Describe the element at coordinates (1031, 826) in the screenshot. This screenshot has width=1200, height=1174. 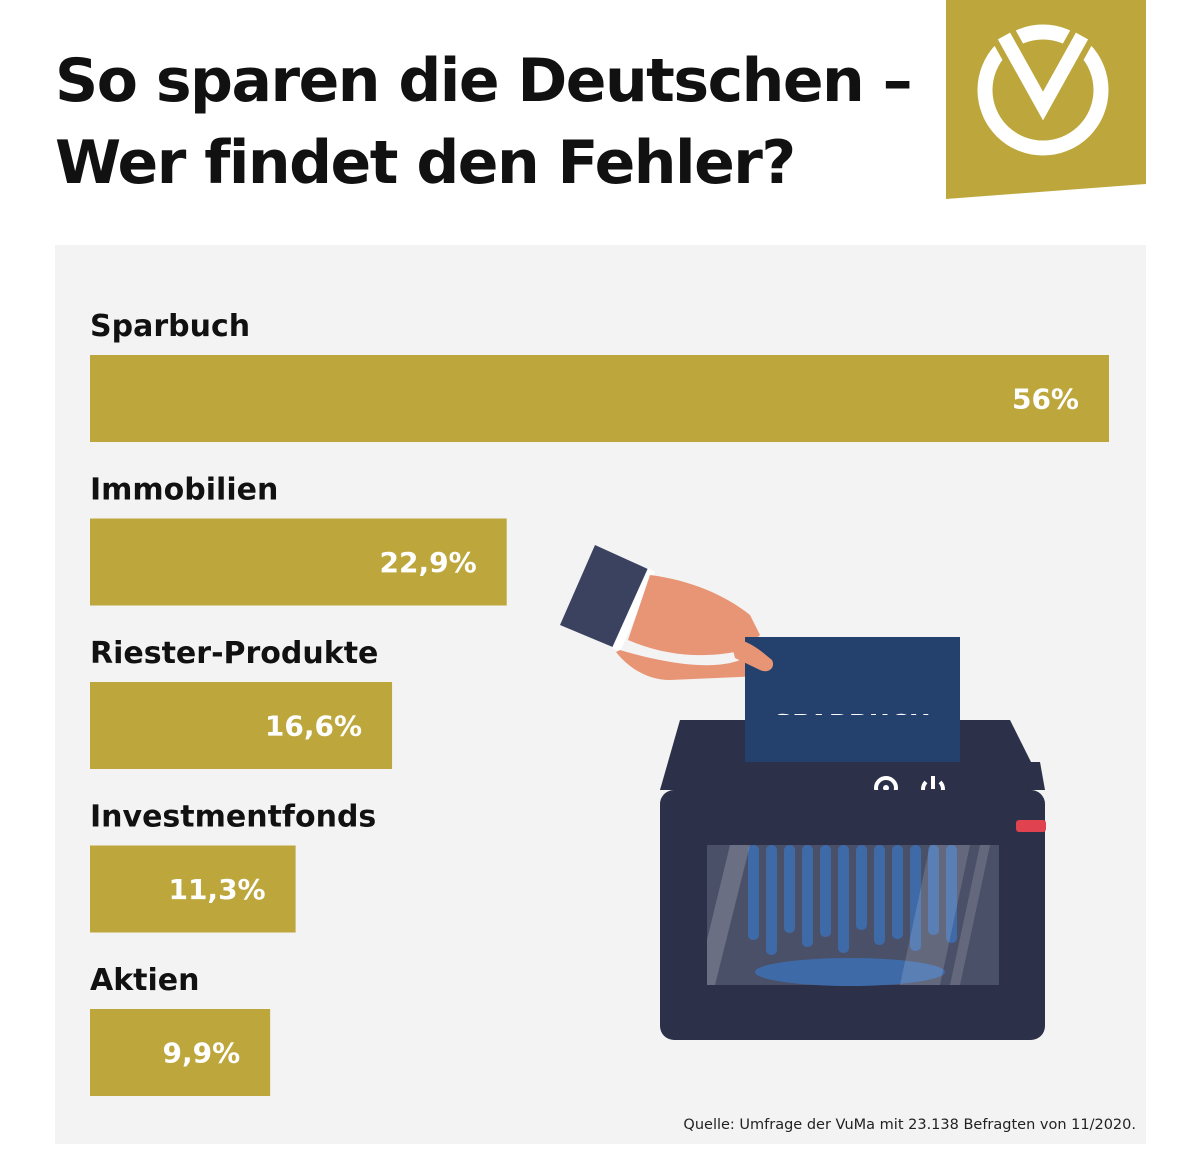
I see `shredder-indicator` at that location.